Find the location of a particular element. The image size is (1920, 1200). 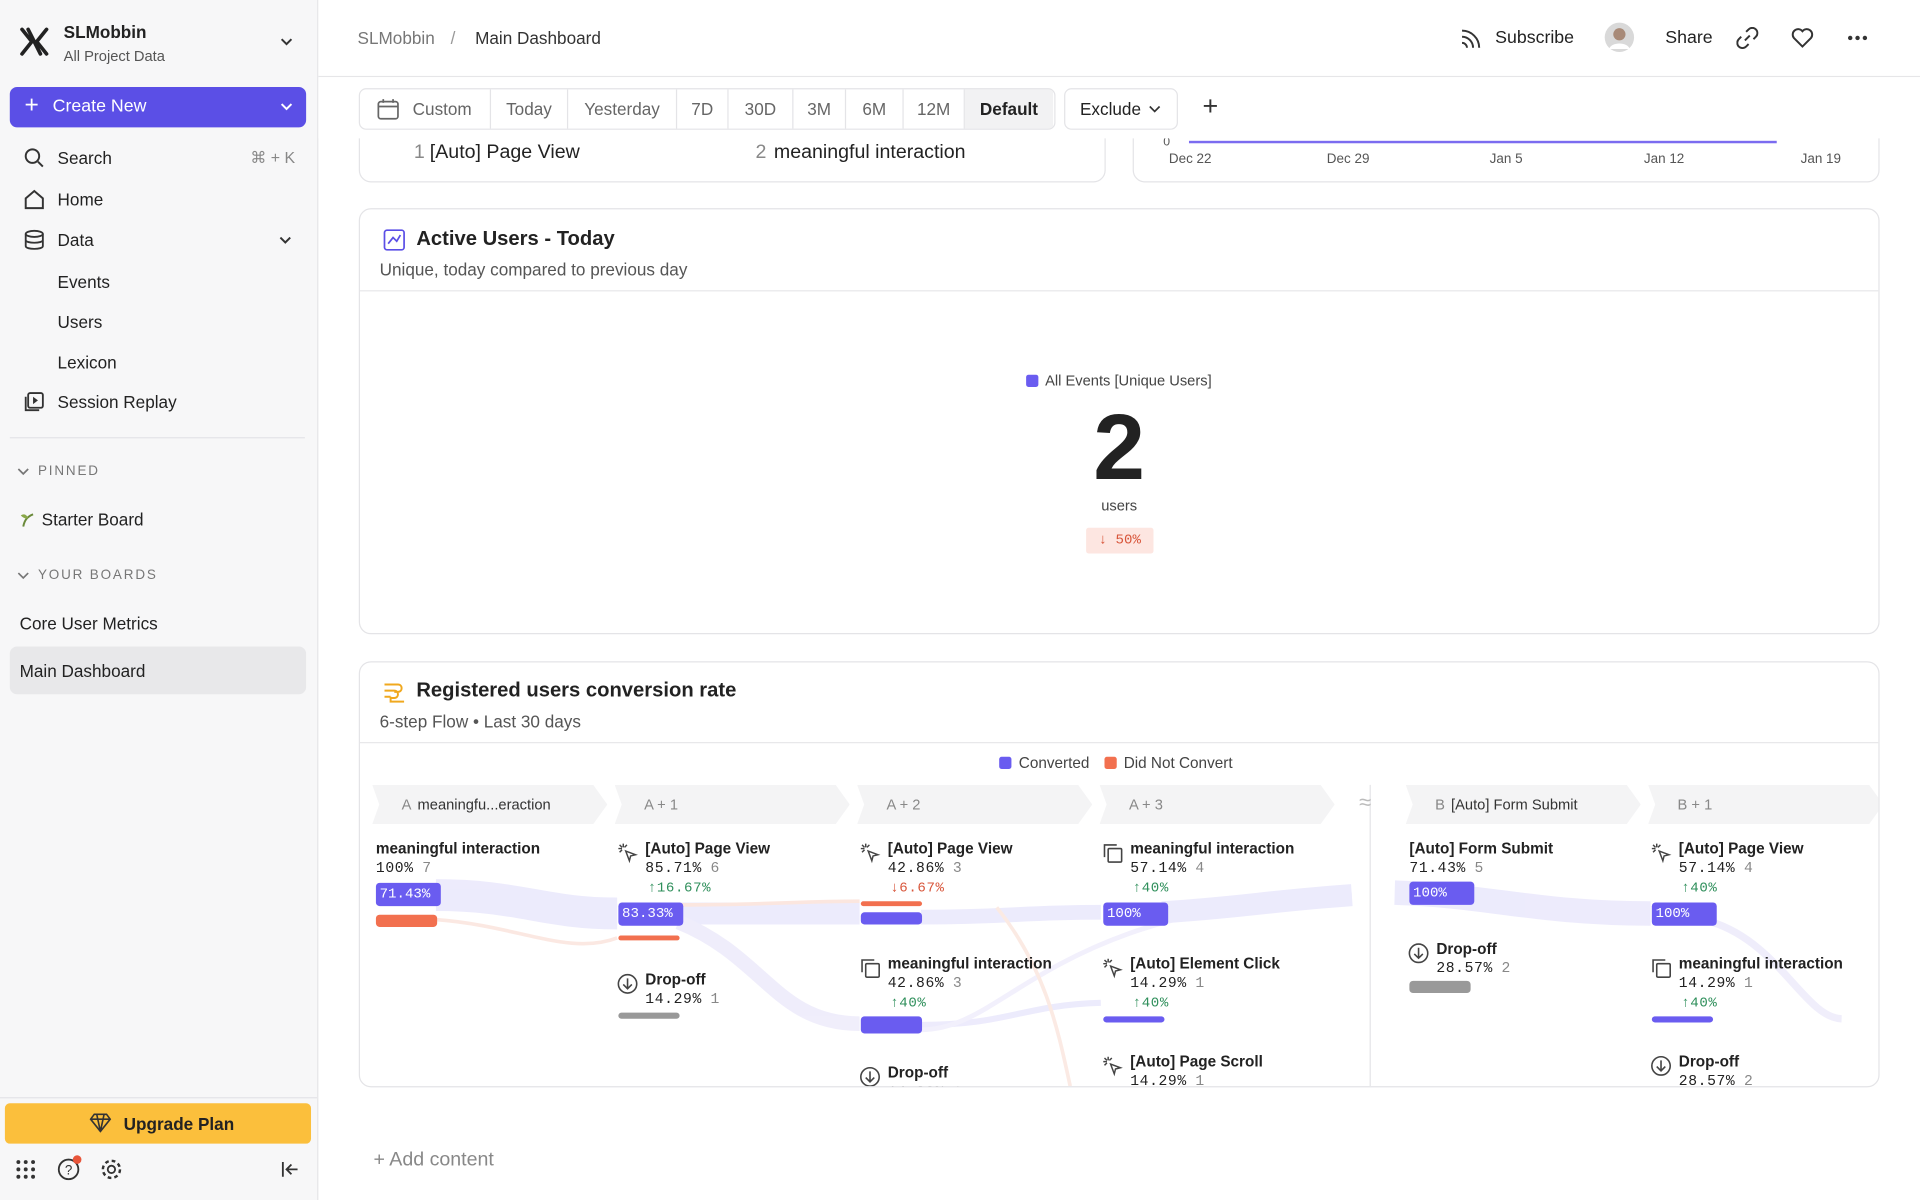

workspace-name: SLMobbin is located at coordinates (105, 32).